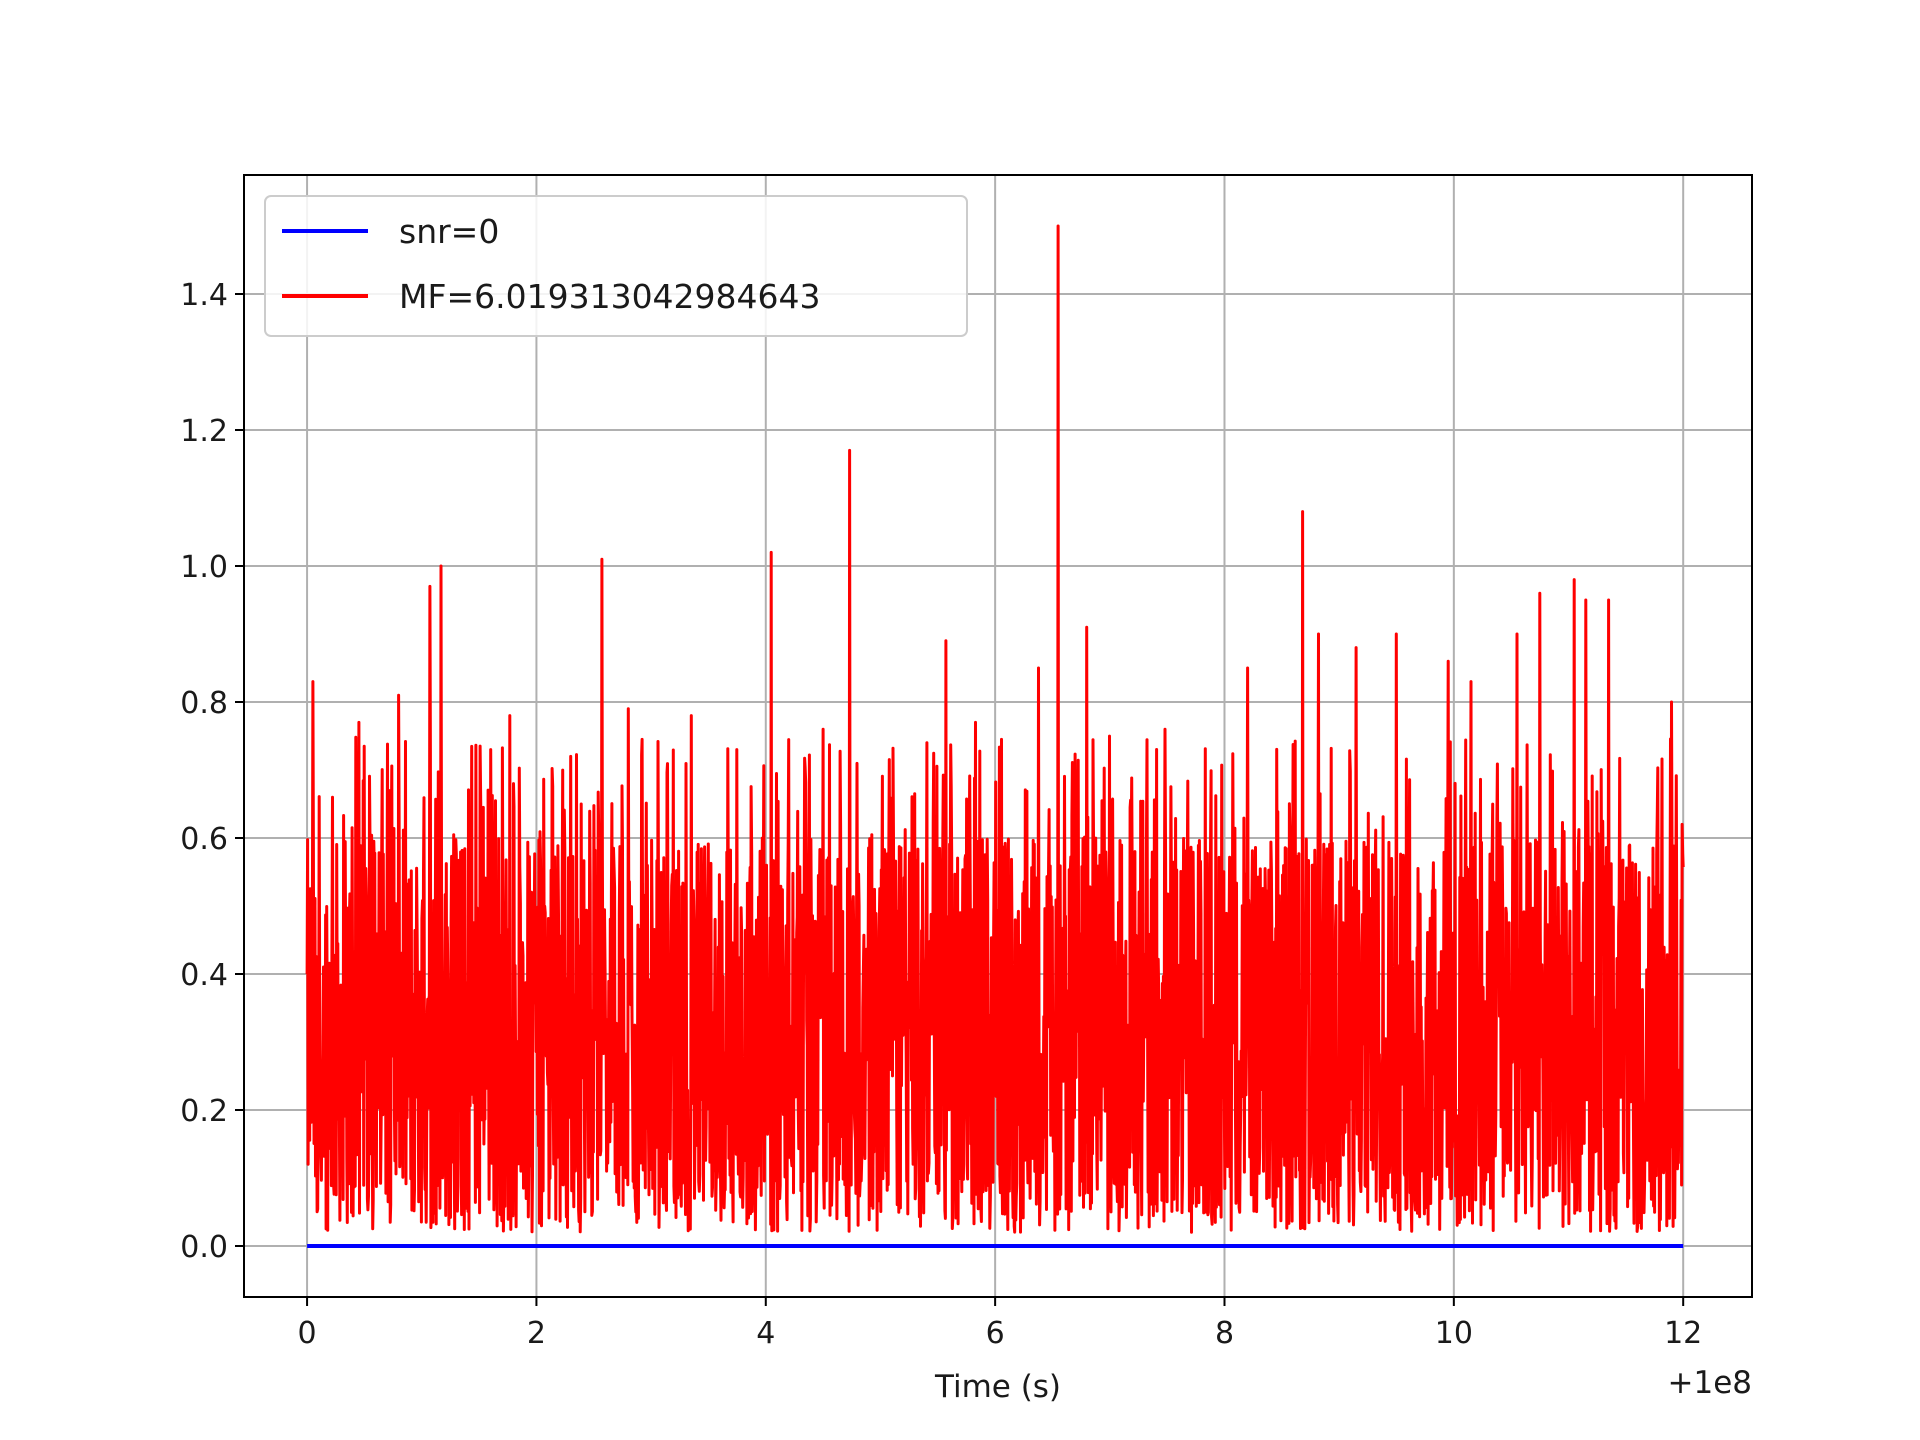 The width and height of the screenshot is (1920, 1440). What do you see at coordinates (765, 1333) in the screenshot?
I see `x-tick-label: 4` at bounding box center [765, 1333].